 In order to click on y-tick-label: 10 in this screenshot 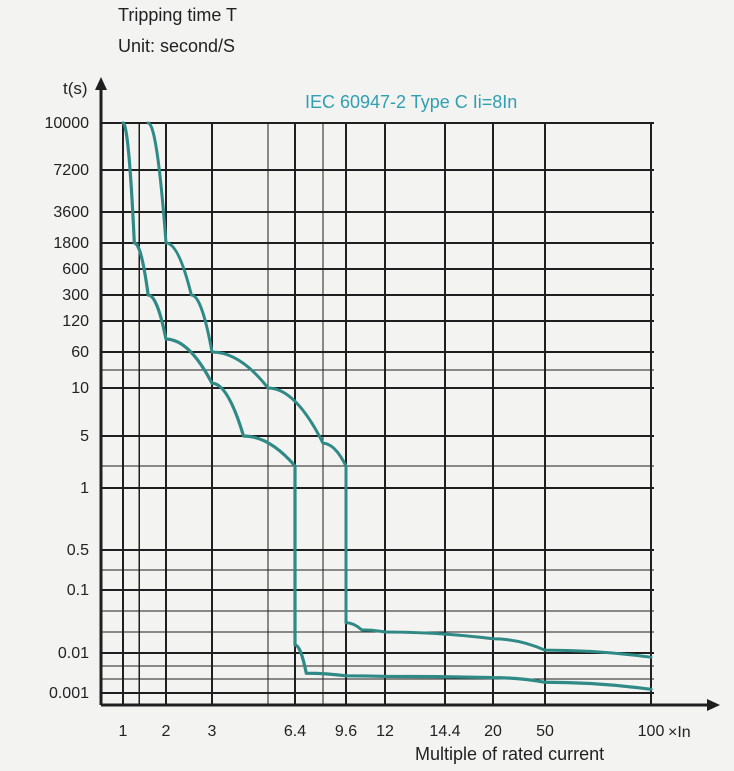, I will do `click(80, 388)`.